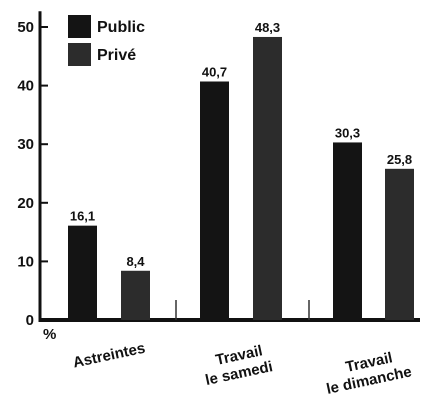  What do you see at coordinates (30, 320) in the screenshot?
I see `y-tick-label: 0` at bounding box center [30, 320].